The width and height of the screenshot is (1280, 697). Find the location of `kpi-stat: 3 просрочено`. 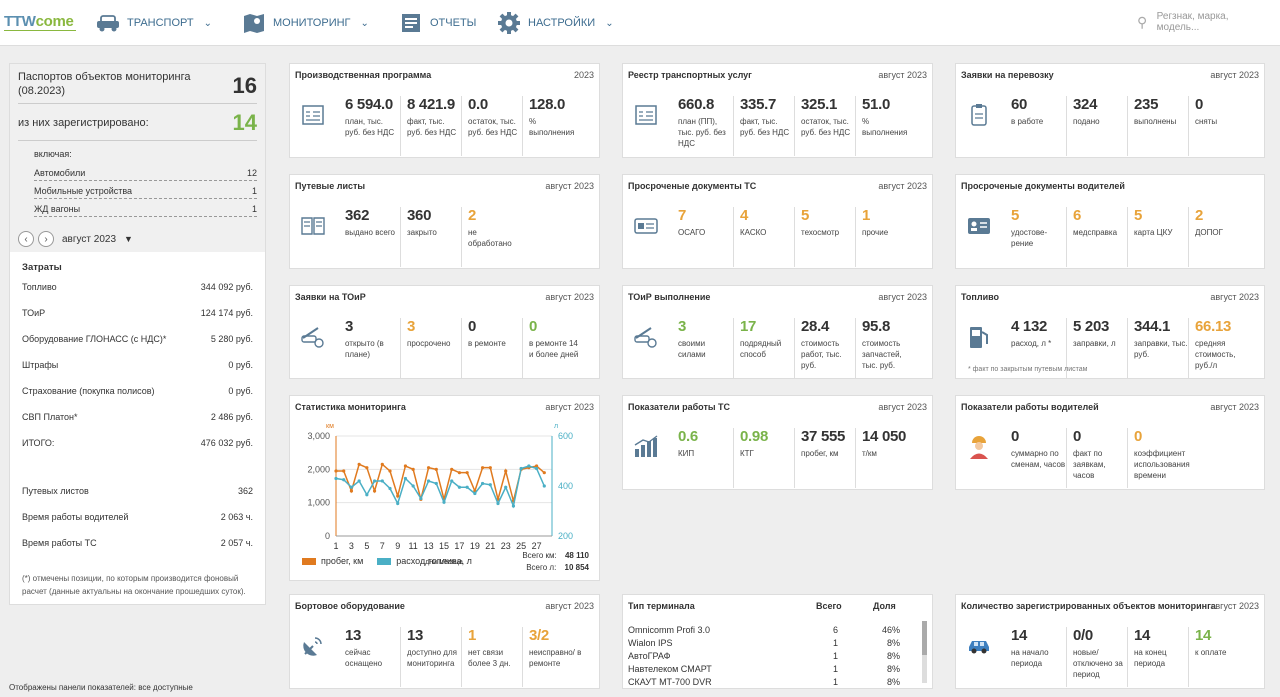

kpi-stat: 3 просрочено is located at coordinates (430, 348).